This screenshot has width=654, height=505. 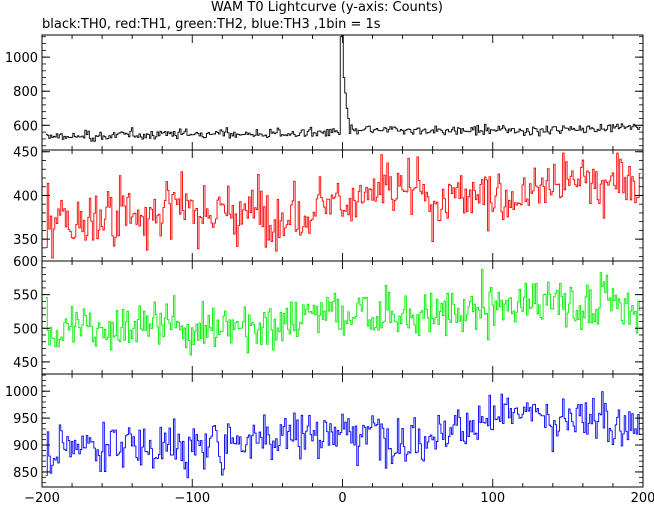 What do you see at coordinates (42, 498) in the screenshot?
I see `x-tick-label: −200` at bounding box center [42, 498].